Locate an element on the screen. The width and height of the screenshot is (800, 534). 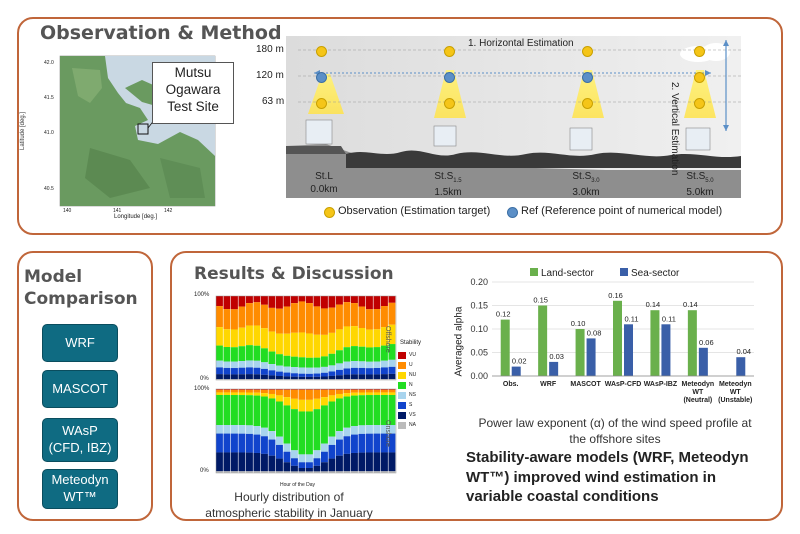
alpha-value-label: 0.11 is located at coordinates (631, 318).